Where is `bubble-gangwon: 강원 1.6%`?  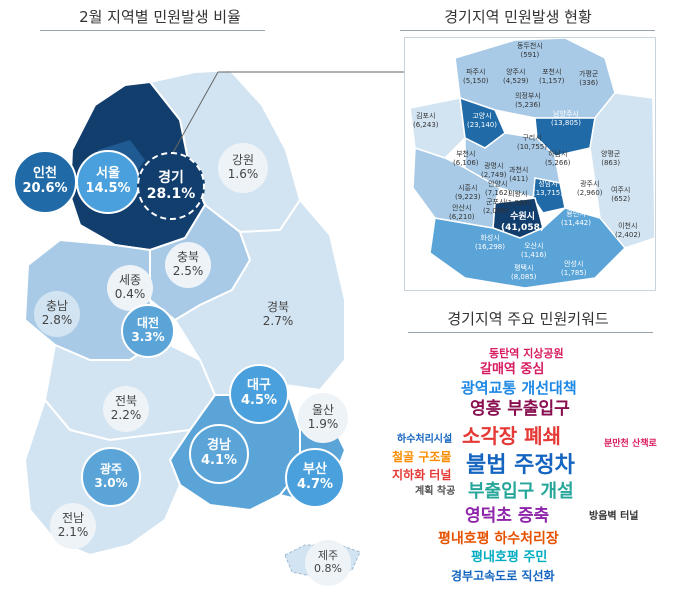 bubble-gangwon: 강원 1.6% is located at coordinates (243, 168).